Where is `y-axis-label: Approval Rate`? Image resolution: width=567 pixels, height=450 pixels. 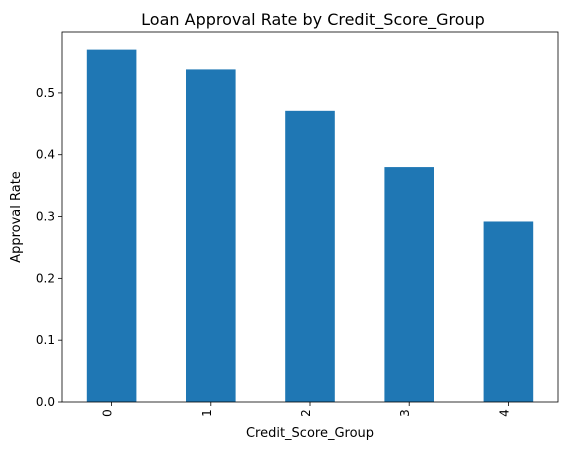
y-axis-label: Approval Rate is located at coordinates (16, 217).